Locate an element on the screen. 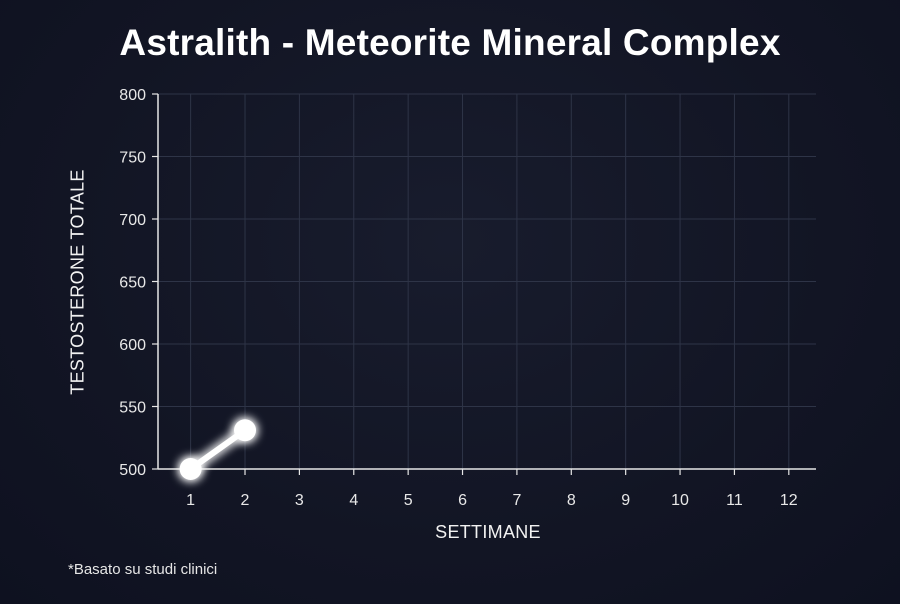 The height and width of the screenshot is (604, 900). x-tick-label: 8 is located at coordinates (571, 500).